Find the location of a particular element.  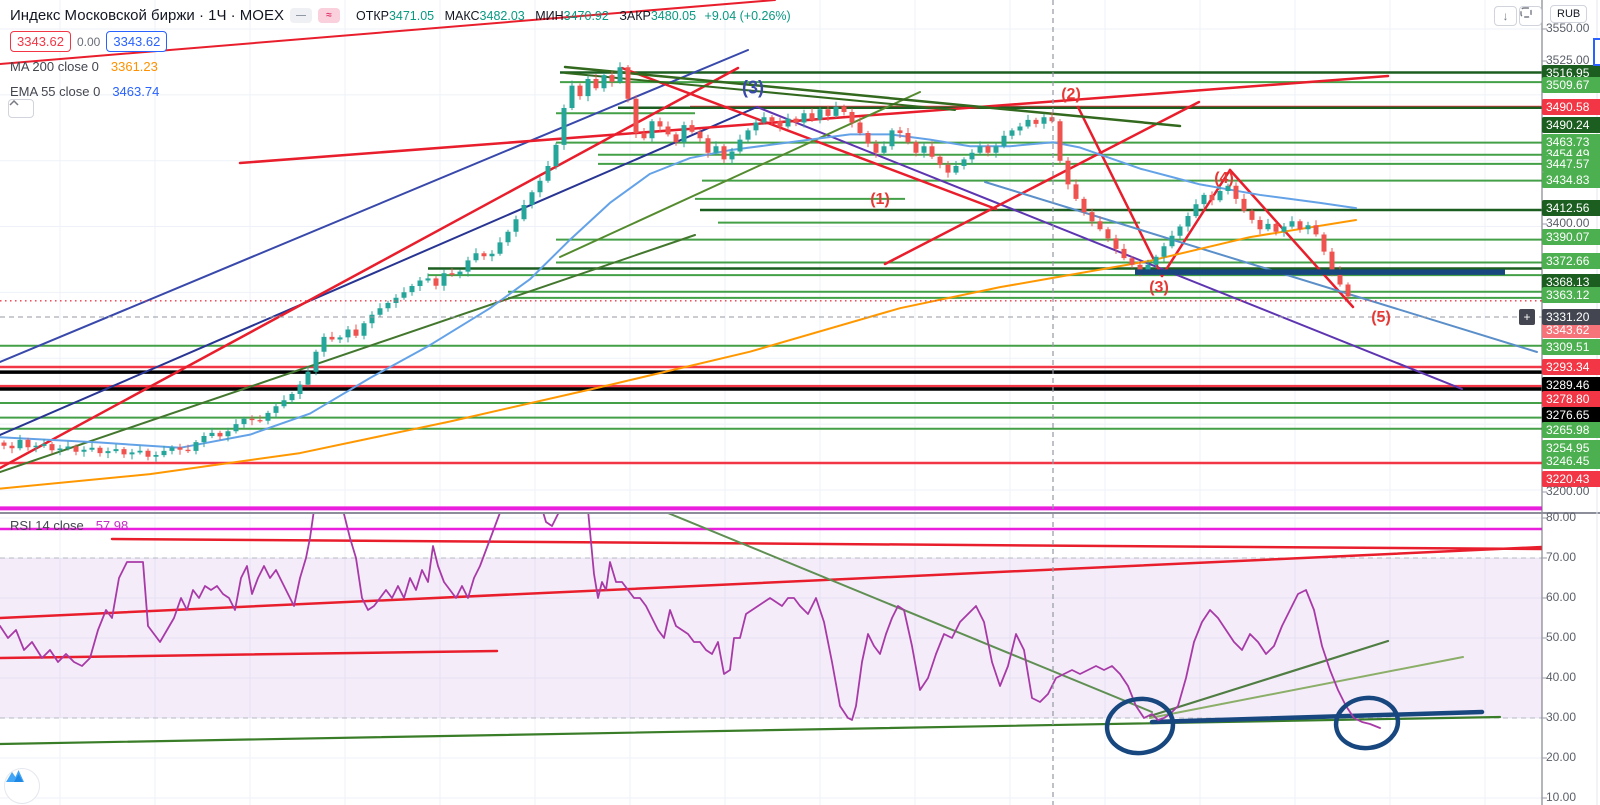

price-axis-chip: 3363.12 is located at coordinates (1571, 295).